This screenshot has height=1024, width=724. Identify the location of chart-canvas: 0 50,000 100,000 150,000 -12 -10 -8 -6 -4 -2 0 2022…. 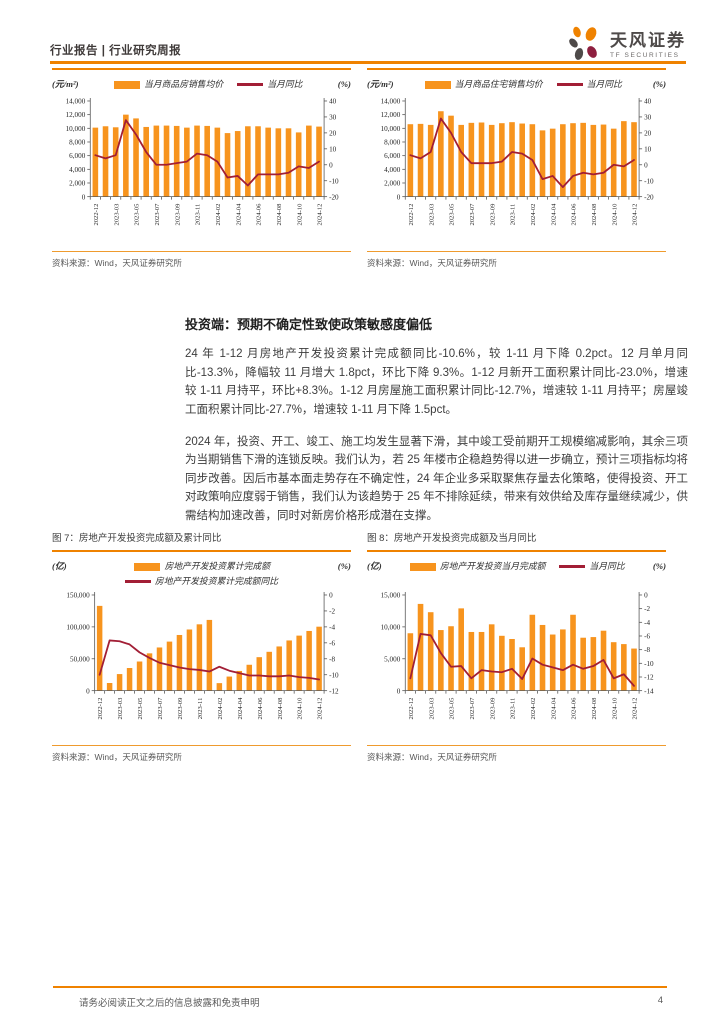
(202, 656).